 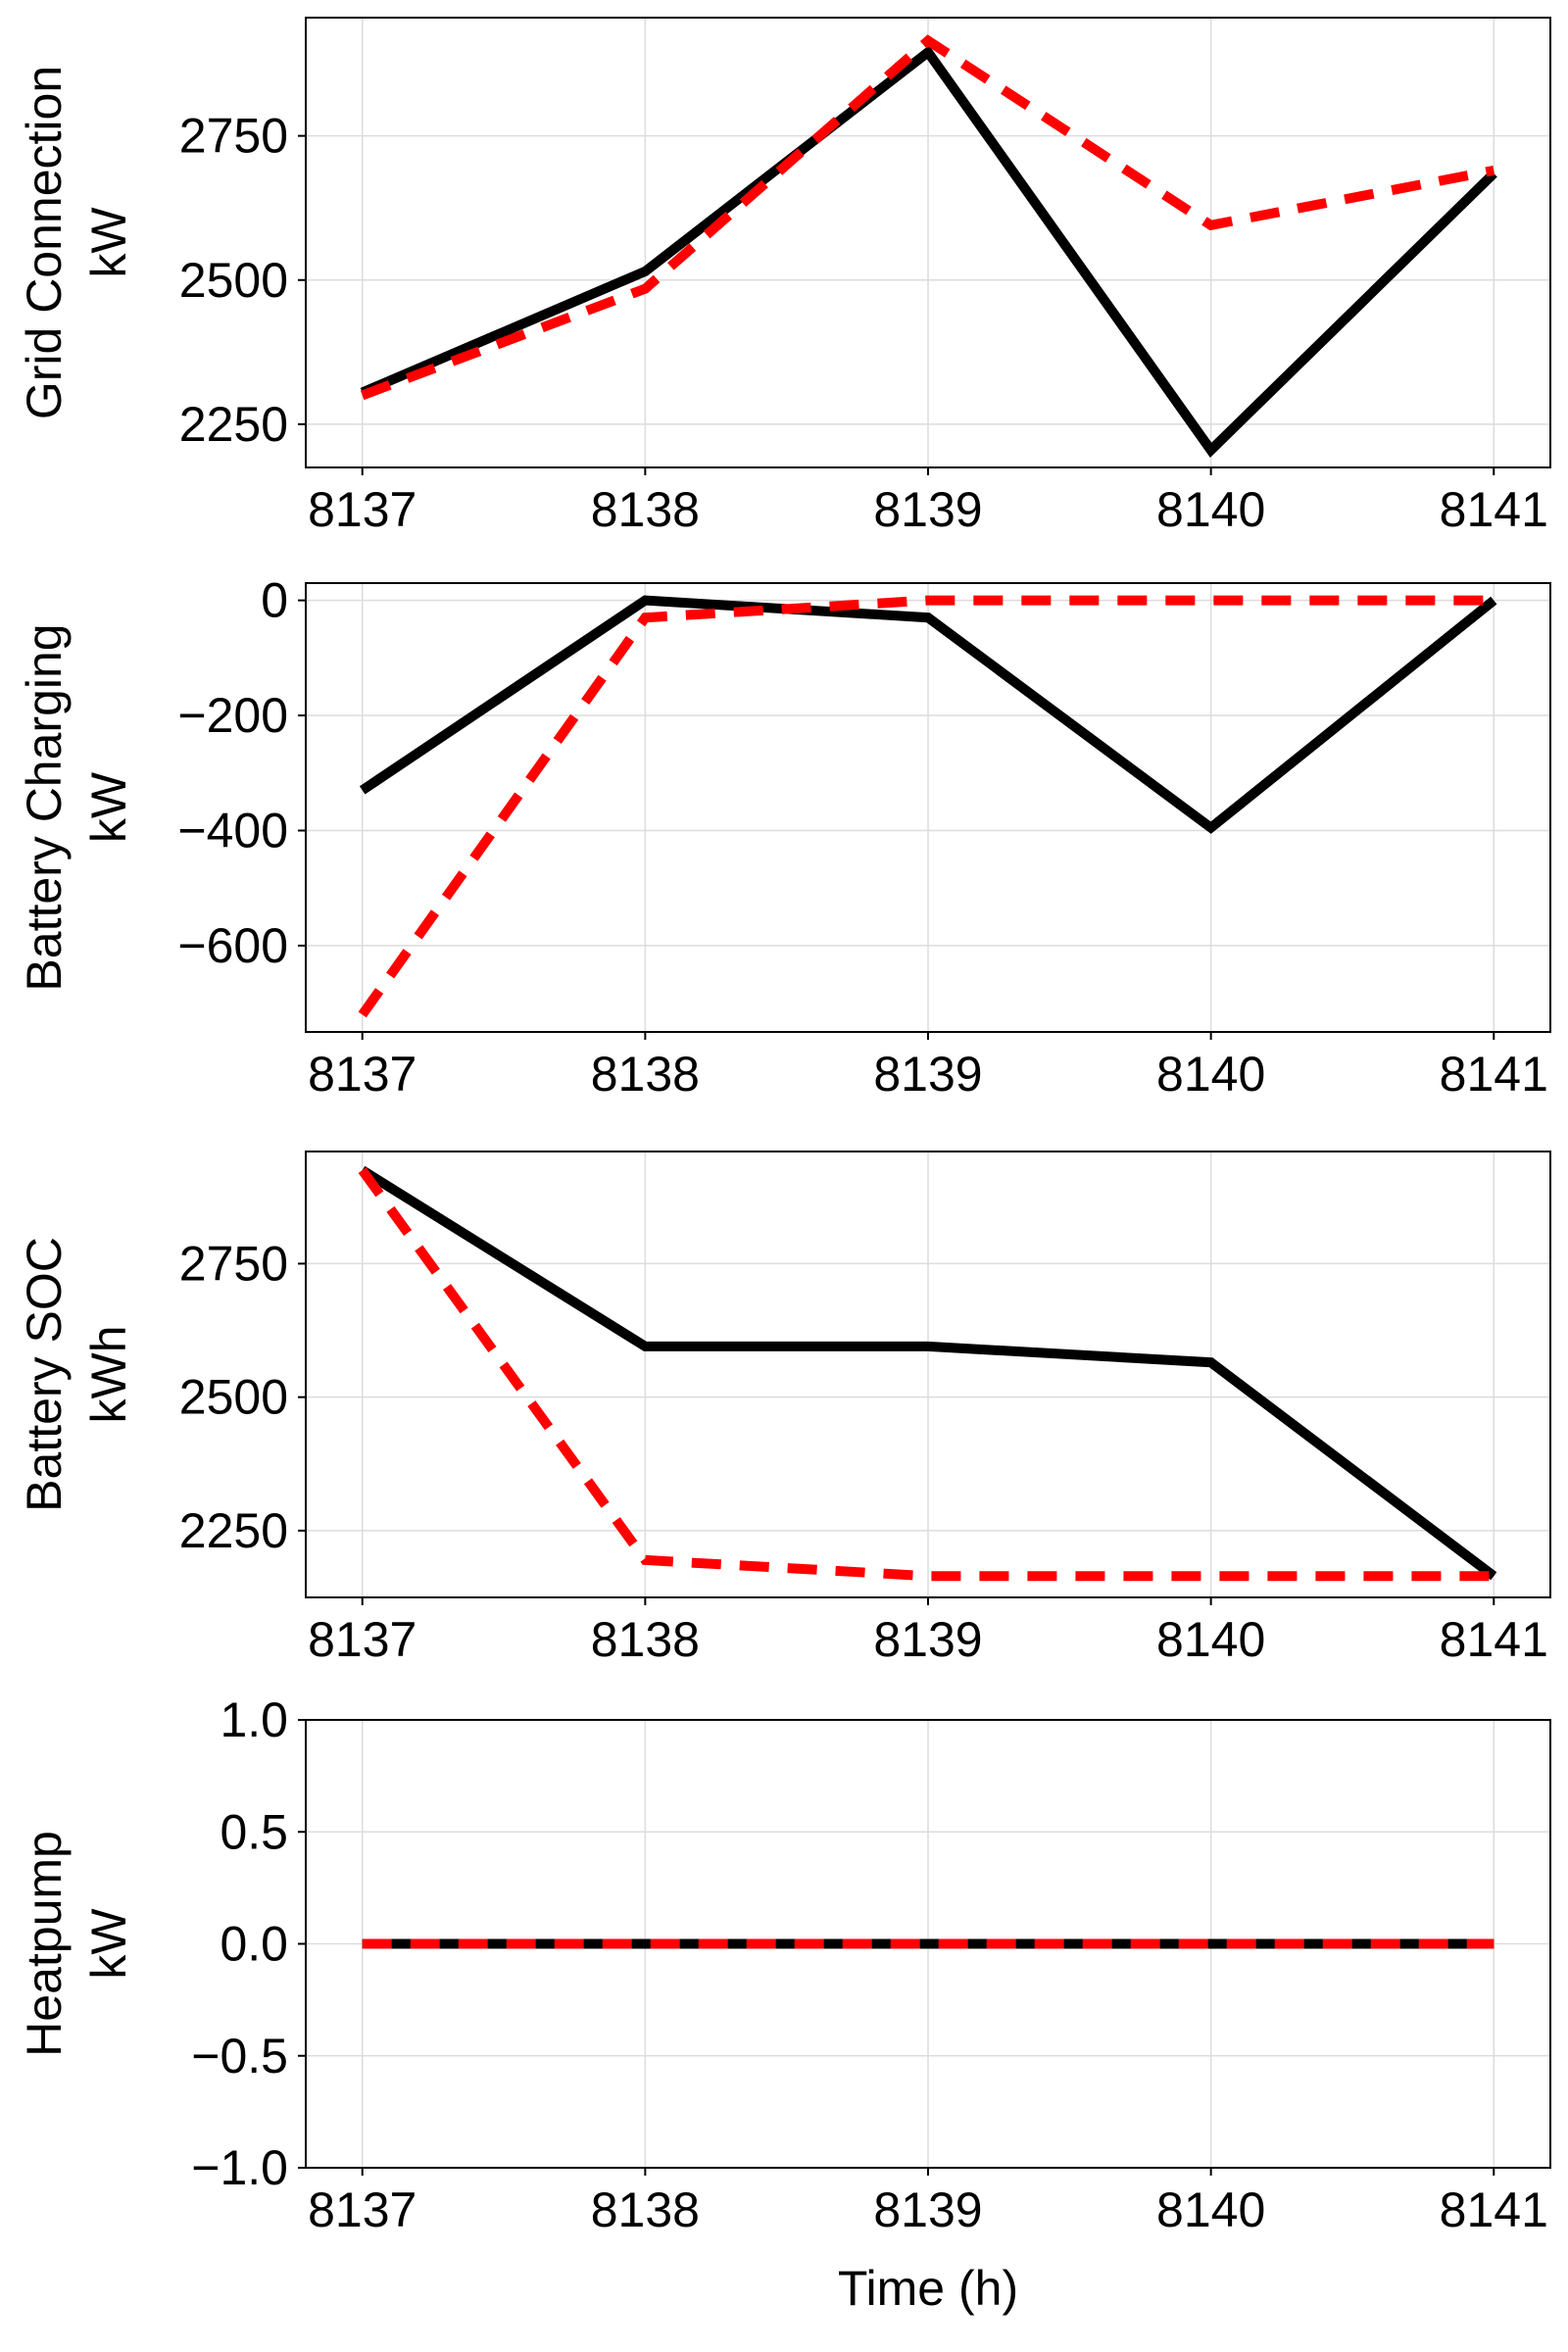 I want to click on y-axis-label-line1: Grid Connection, so click(x=44, y=242).